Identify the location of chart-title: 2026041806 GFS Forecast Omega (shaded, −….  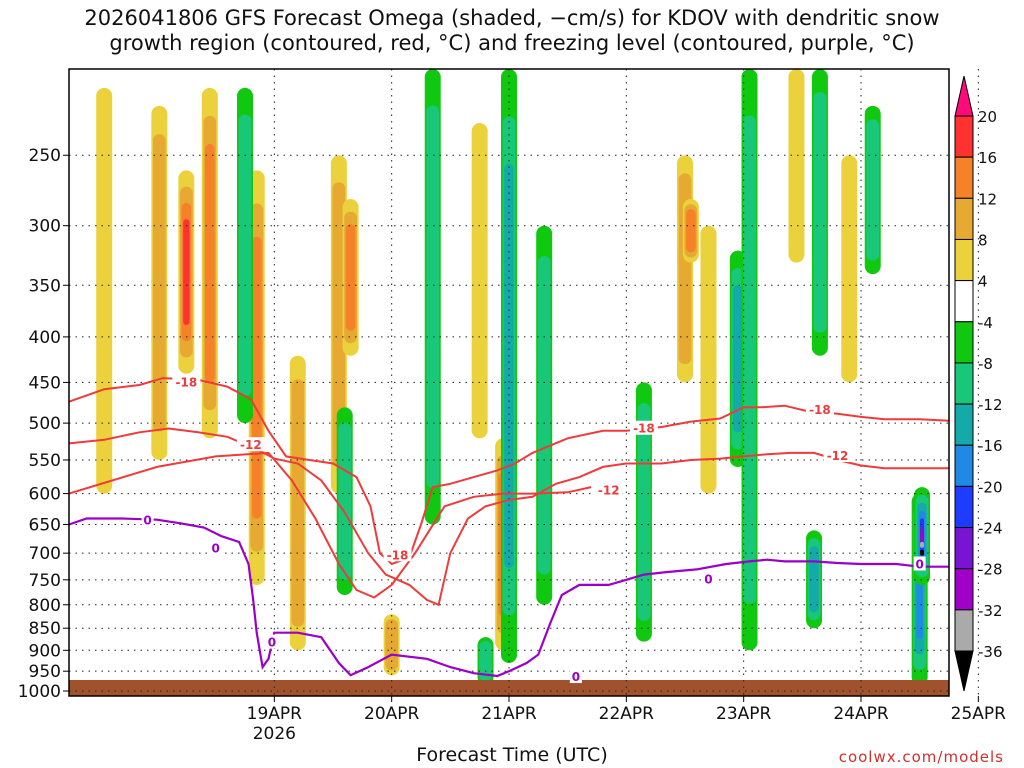
(512, 30).